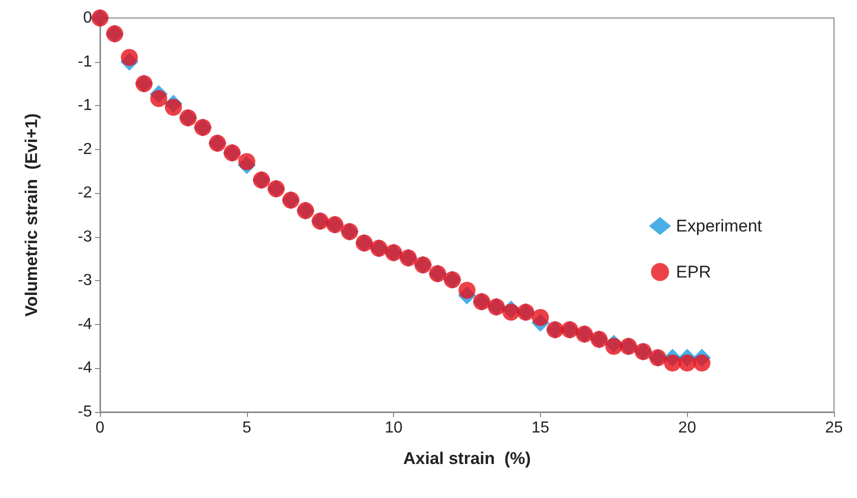 Image resolution: width=857 pixels, height=498 pixels. Describe the element at coordinates (541, 428) in the screenshot. I see `x-tick-label: 15` at that location.